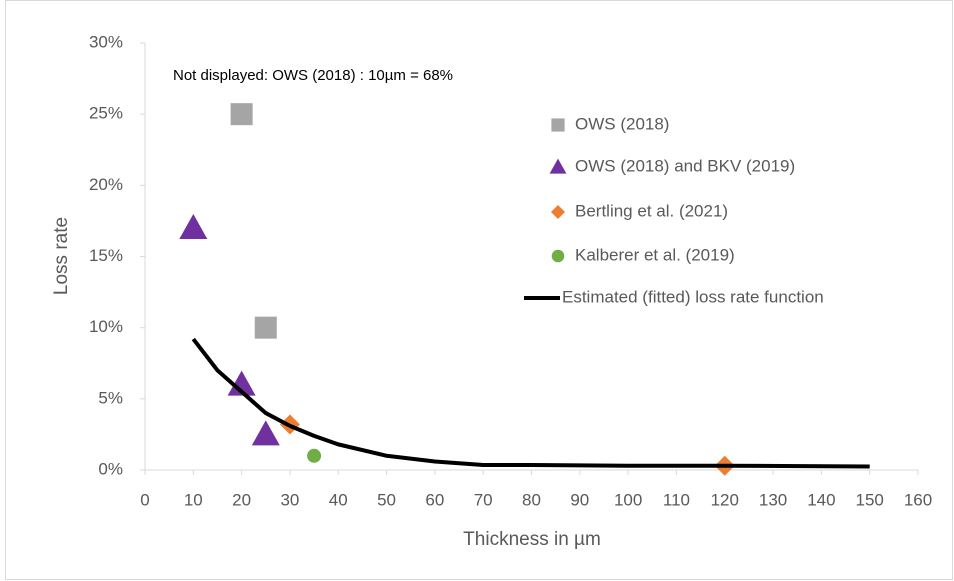 This screenshot has height=581, width=954. I want to click on y-tick-label: 10%, so click(106, 326).